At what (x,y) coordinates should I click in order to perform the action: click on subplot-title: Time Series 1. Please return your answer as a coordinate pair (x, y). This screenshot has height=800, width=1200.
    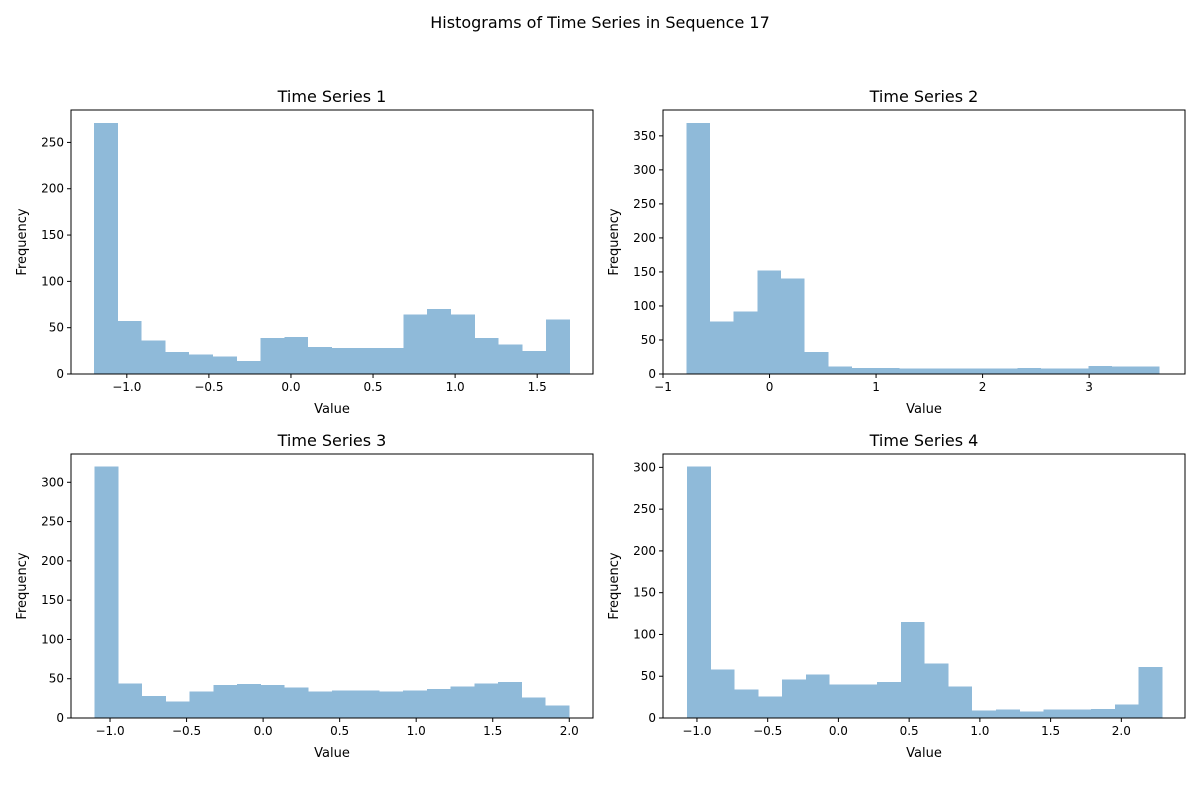
    Looking at the image, I should click on (332, 96).